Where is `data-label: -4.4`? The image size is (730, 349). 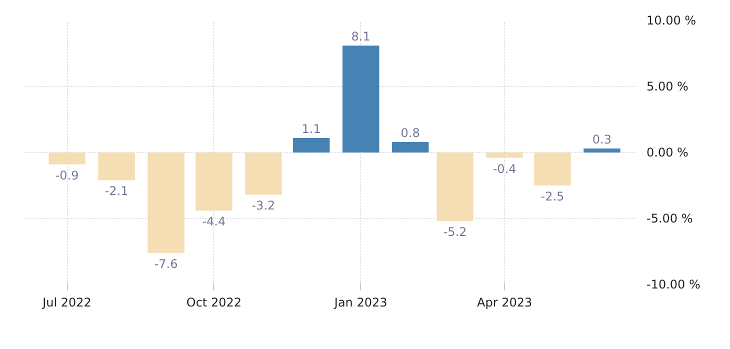
data-label: -4.4 is located at coordinates (214, 221).